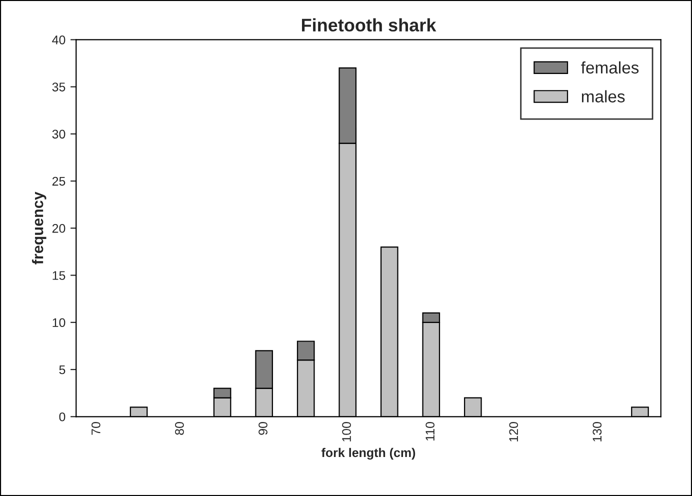 This screenshot has height=496, width=692. I want to click on x-tick-label: 100, so click(346, 432).